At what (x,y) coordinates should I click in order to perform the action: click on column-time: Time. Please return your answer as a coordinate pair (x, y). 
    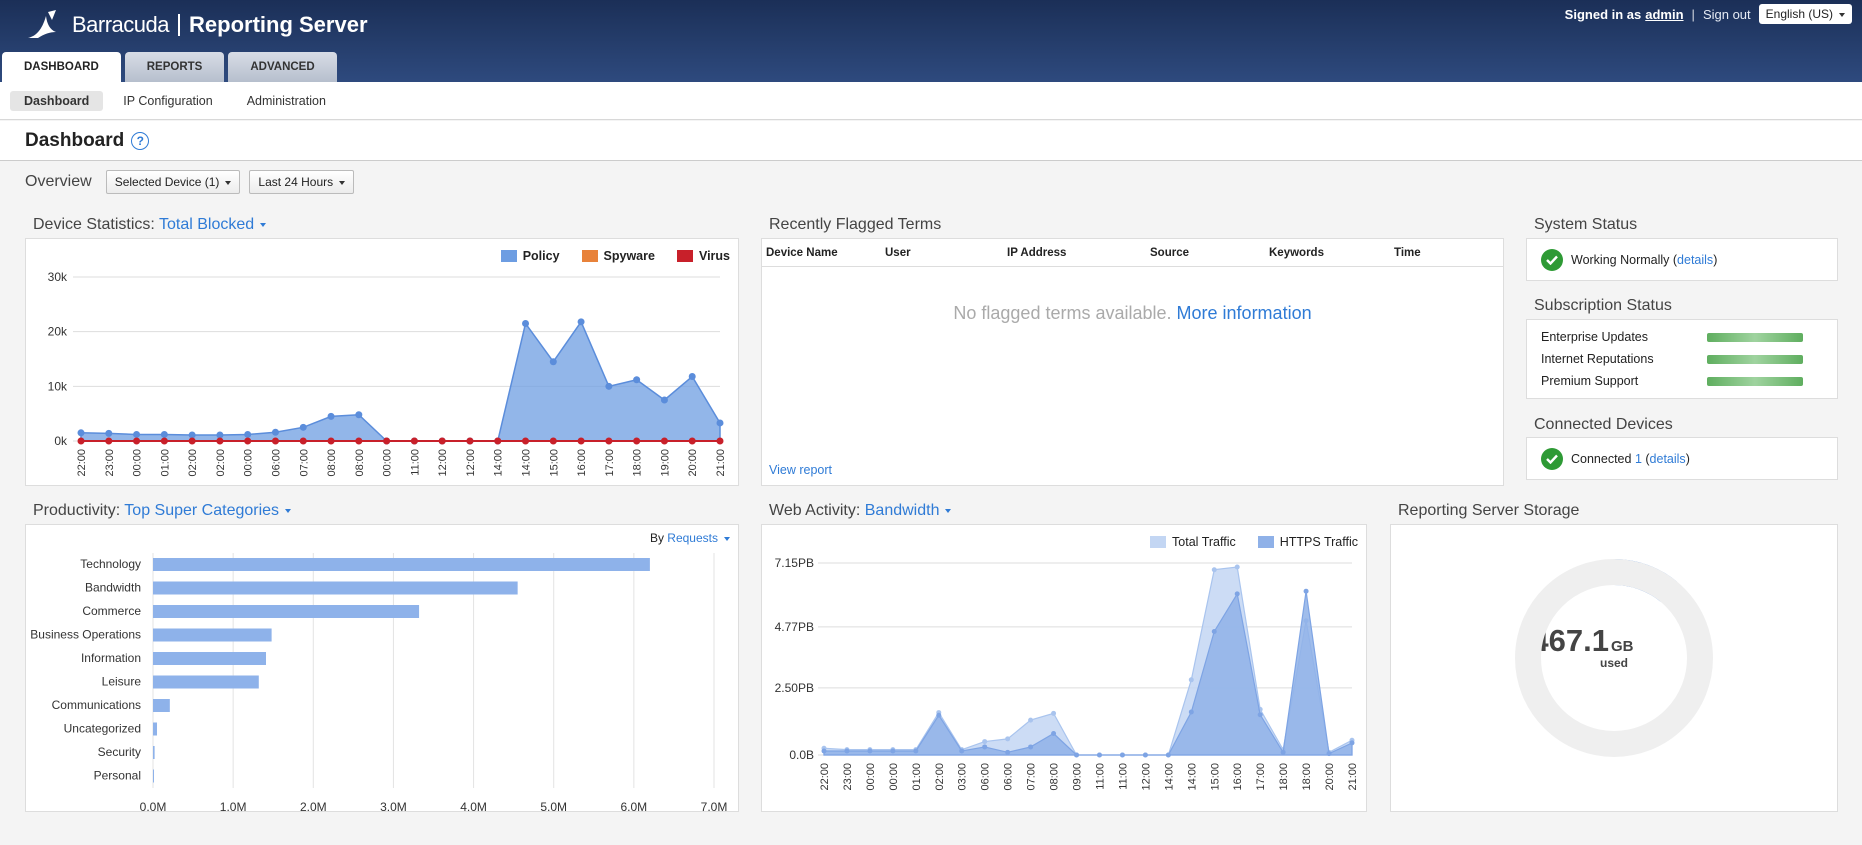
    Looking at the image, I should click on (1407, 252).